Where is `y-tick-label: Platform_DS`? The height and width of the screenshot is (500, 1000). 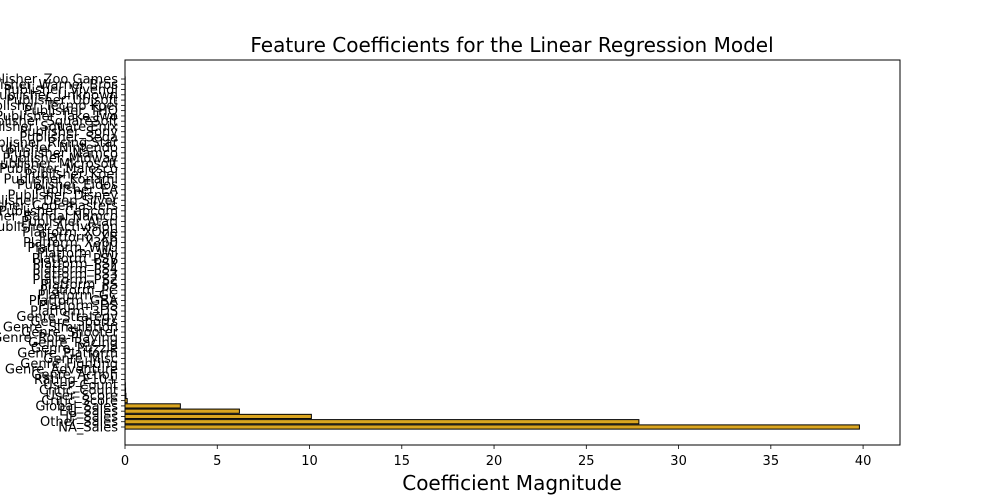
y-tick-label: Platform_DS is located at coordinates (78, 306).